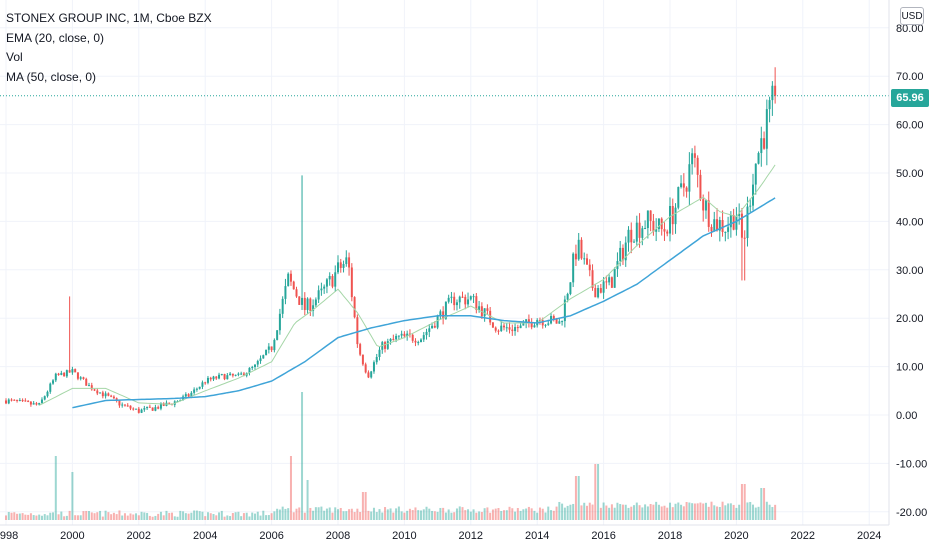  I want to click on ema-indicator-label: EMA (20, close, 0), so click(55, 37).